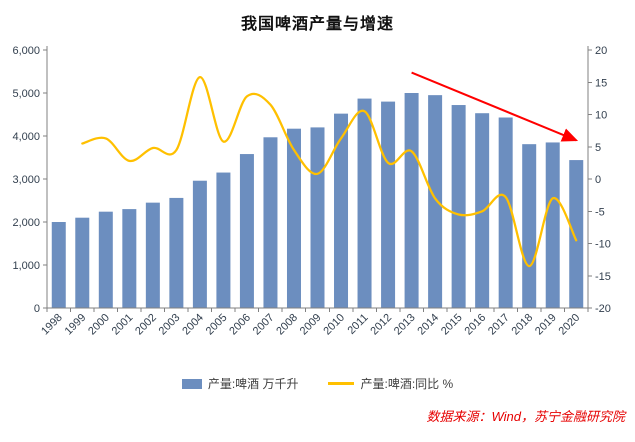  What do you see at coordinates (552, 225) in the screenshot?
I see `bar-2019` at bounding box center [552, 225].